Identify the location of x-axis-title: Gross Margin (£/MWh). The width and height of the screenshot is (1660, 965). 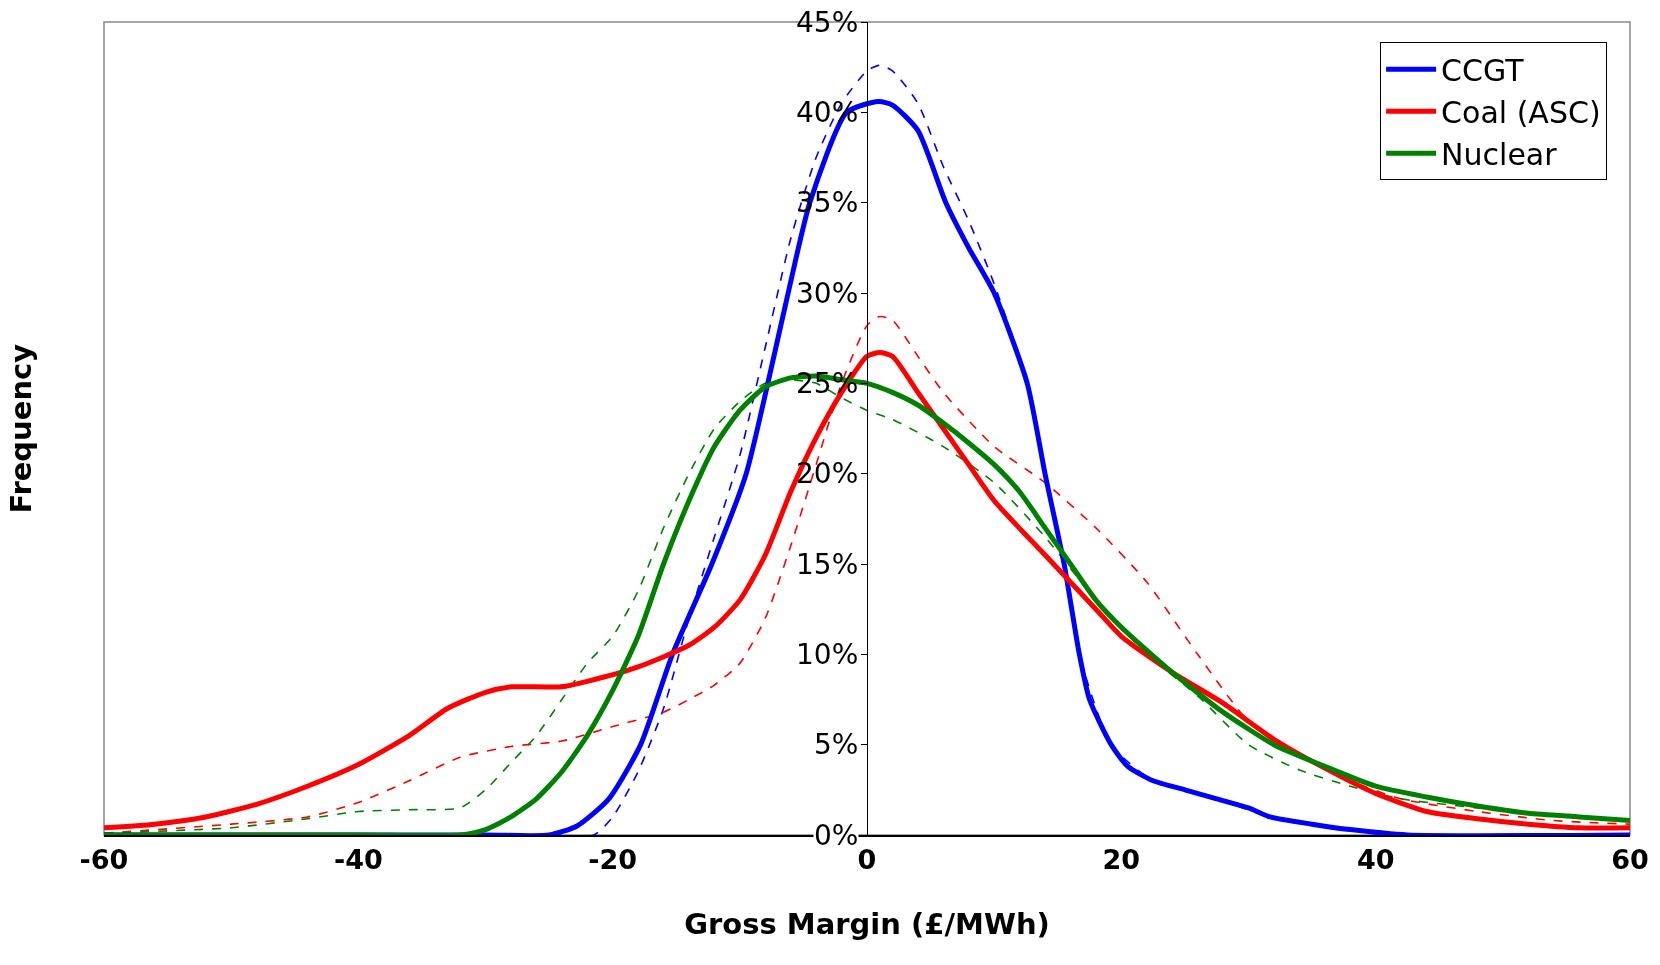
(867, 924).